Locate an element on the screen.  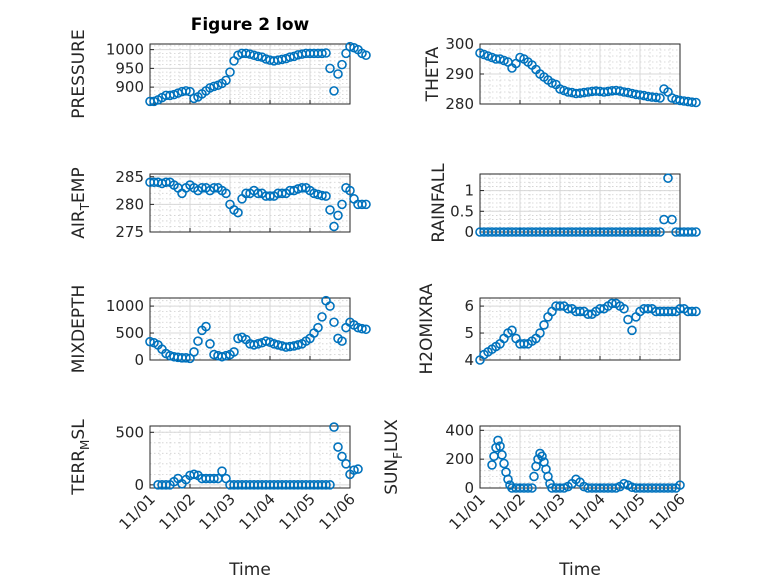
y-tick-label: 400 is located at coordinates (459, 430).